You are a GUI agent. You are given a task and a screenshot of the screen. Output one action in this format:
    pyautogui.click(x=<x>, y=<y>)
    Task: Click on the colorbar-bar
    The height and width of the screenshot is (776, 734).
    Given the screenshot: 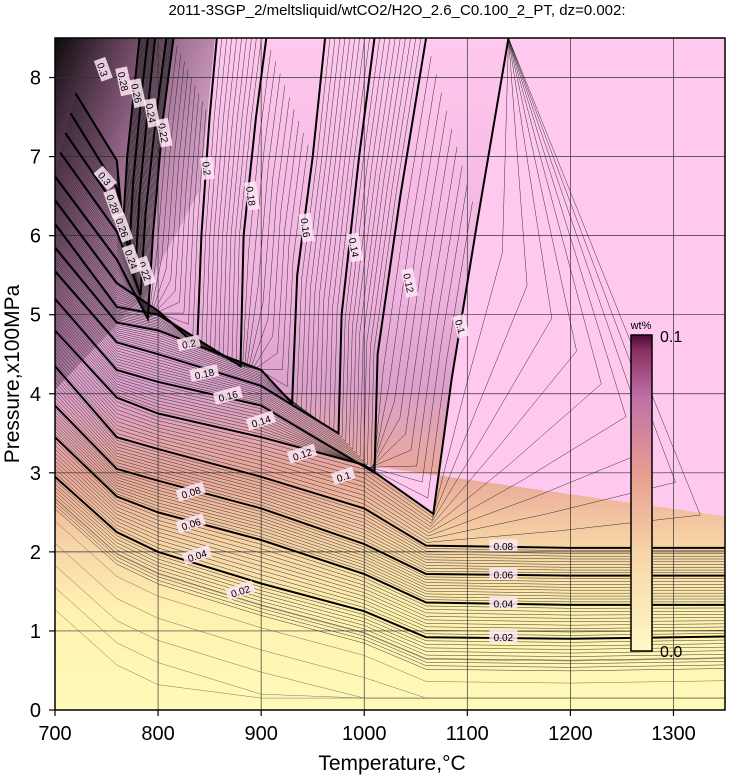 What is the action you would take?
    pyautogui.click(x=641, y=493)
    